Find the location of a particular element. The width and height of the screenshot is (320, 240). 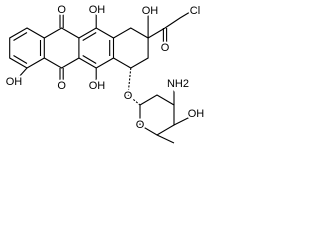

atom-label: NH2 is located at coordinates (178, 84).